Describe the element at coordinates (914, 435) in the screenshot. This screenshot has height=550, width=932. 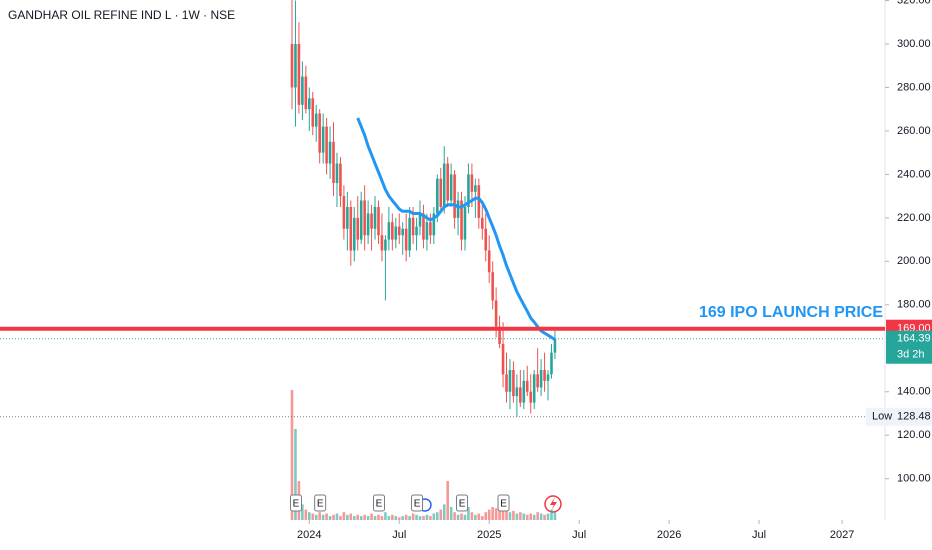
I see `y-tick-label: 120.00` at that location.